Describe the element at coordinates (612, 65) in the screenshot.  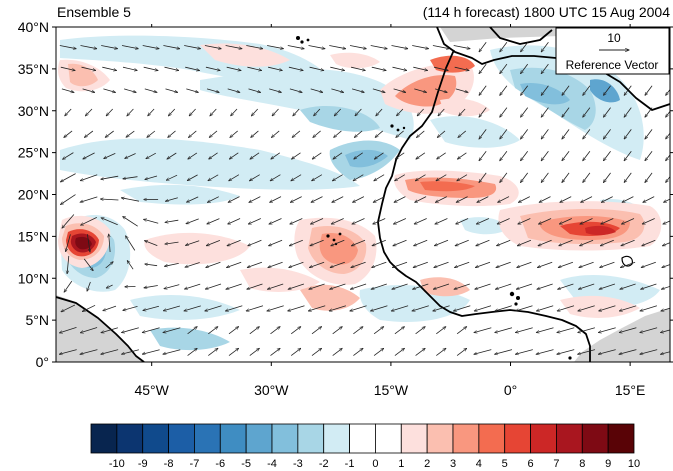
I see `reference-vector-label: Reference Vector` at that location.